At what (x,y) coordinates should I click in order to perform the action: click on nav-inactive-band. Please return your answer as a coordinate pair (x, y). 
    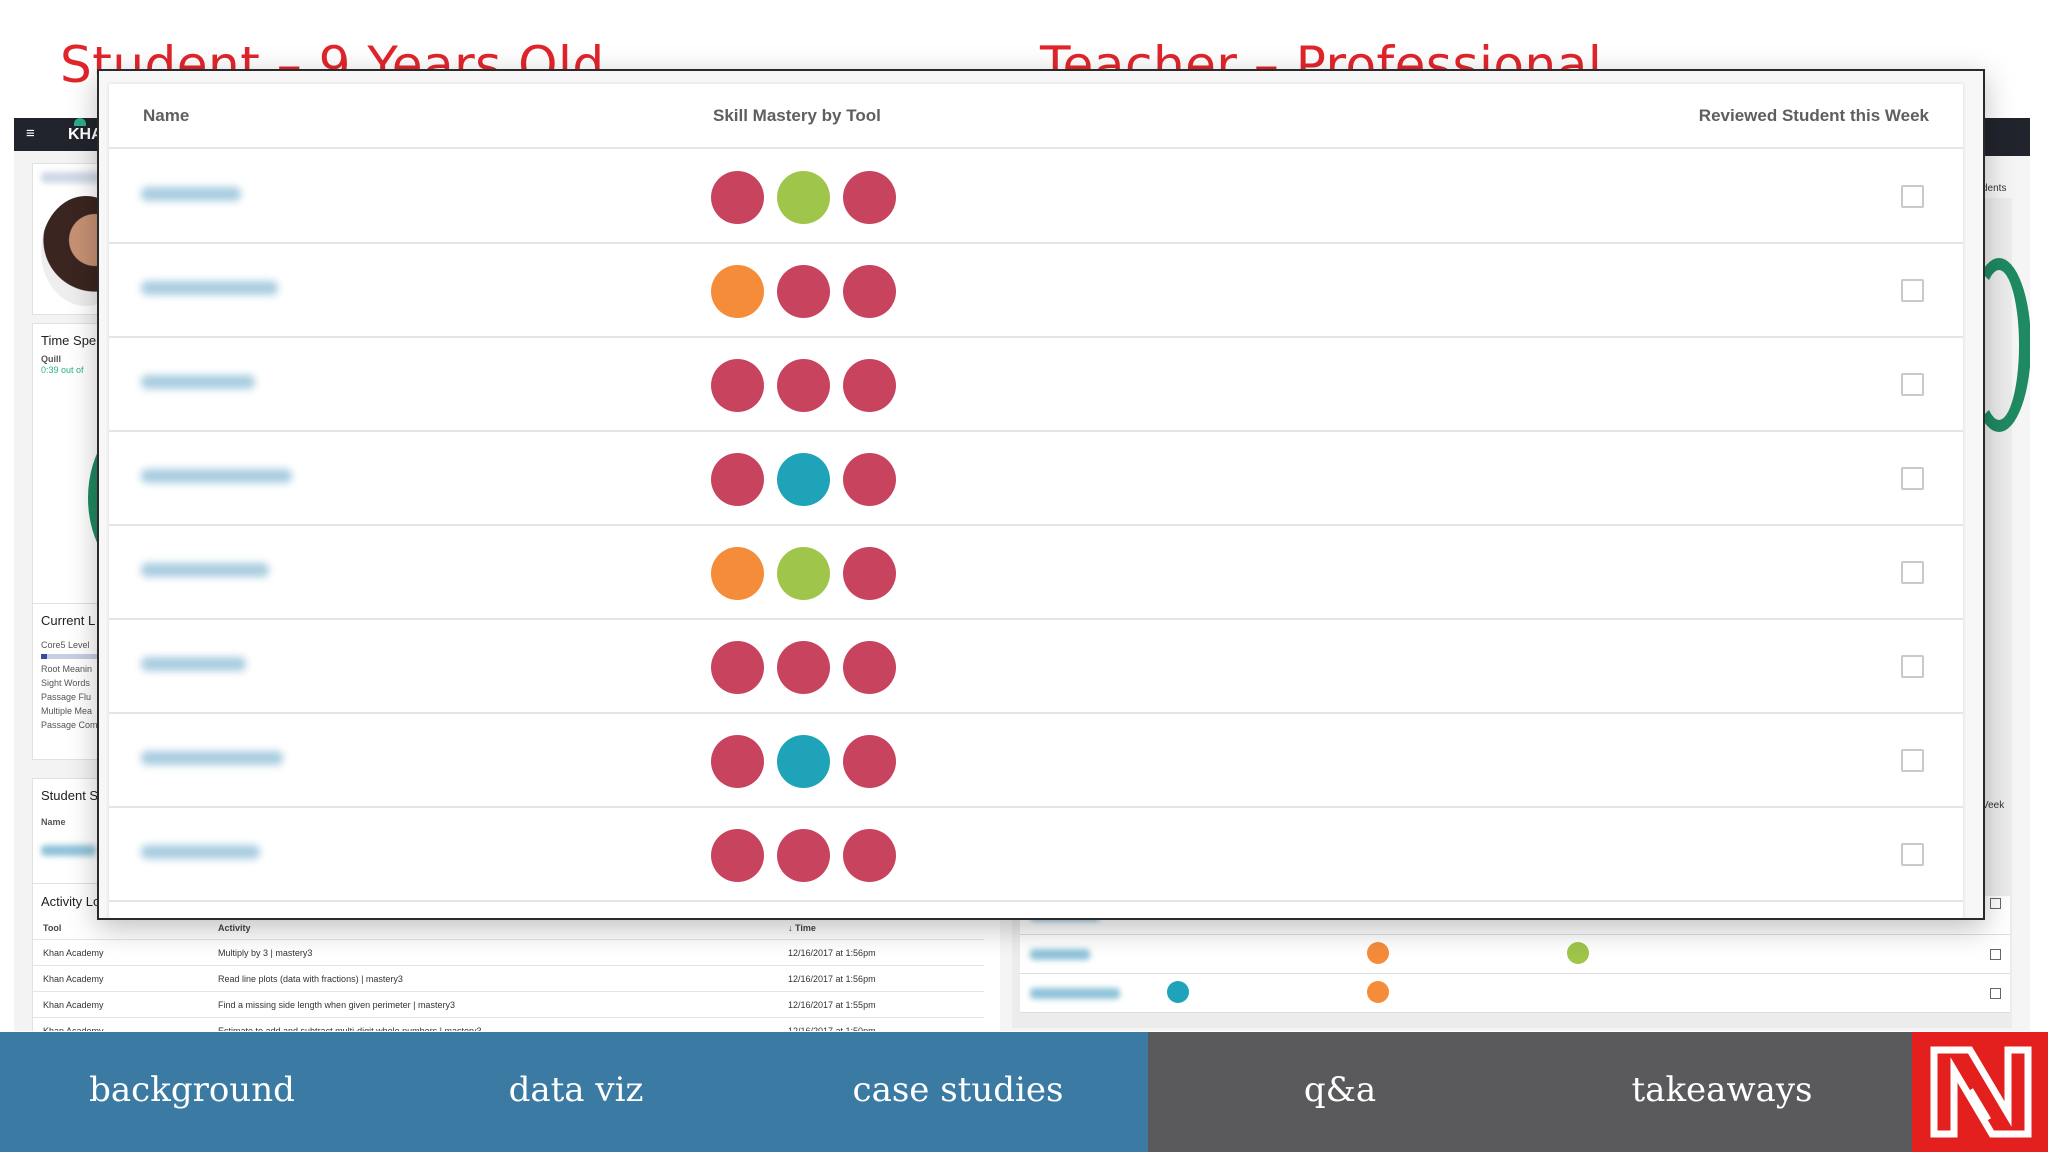
    Looking at the image, I should click on (1530, 1092).